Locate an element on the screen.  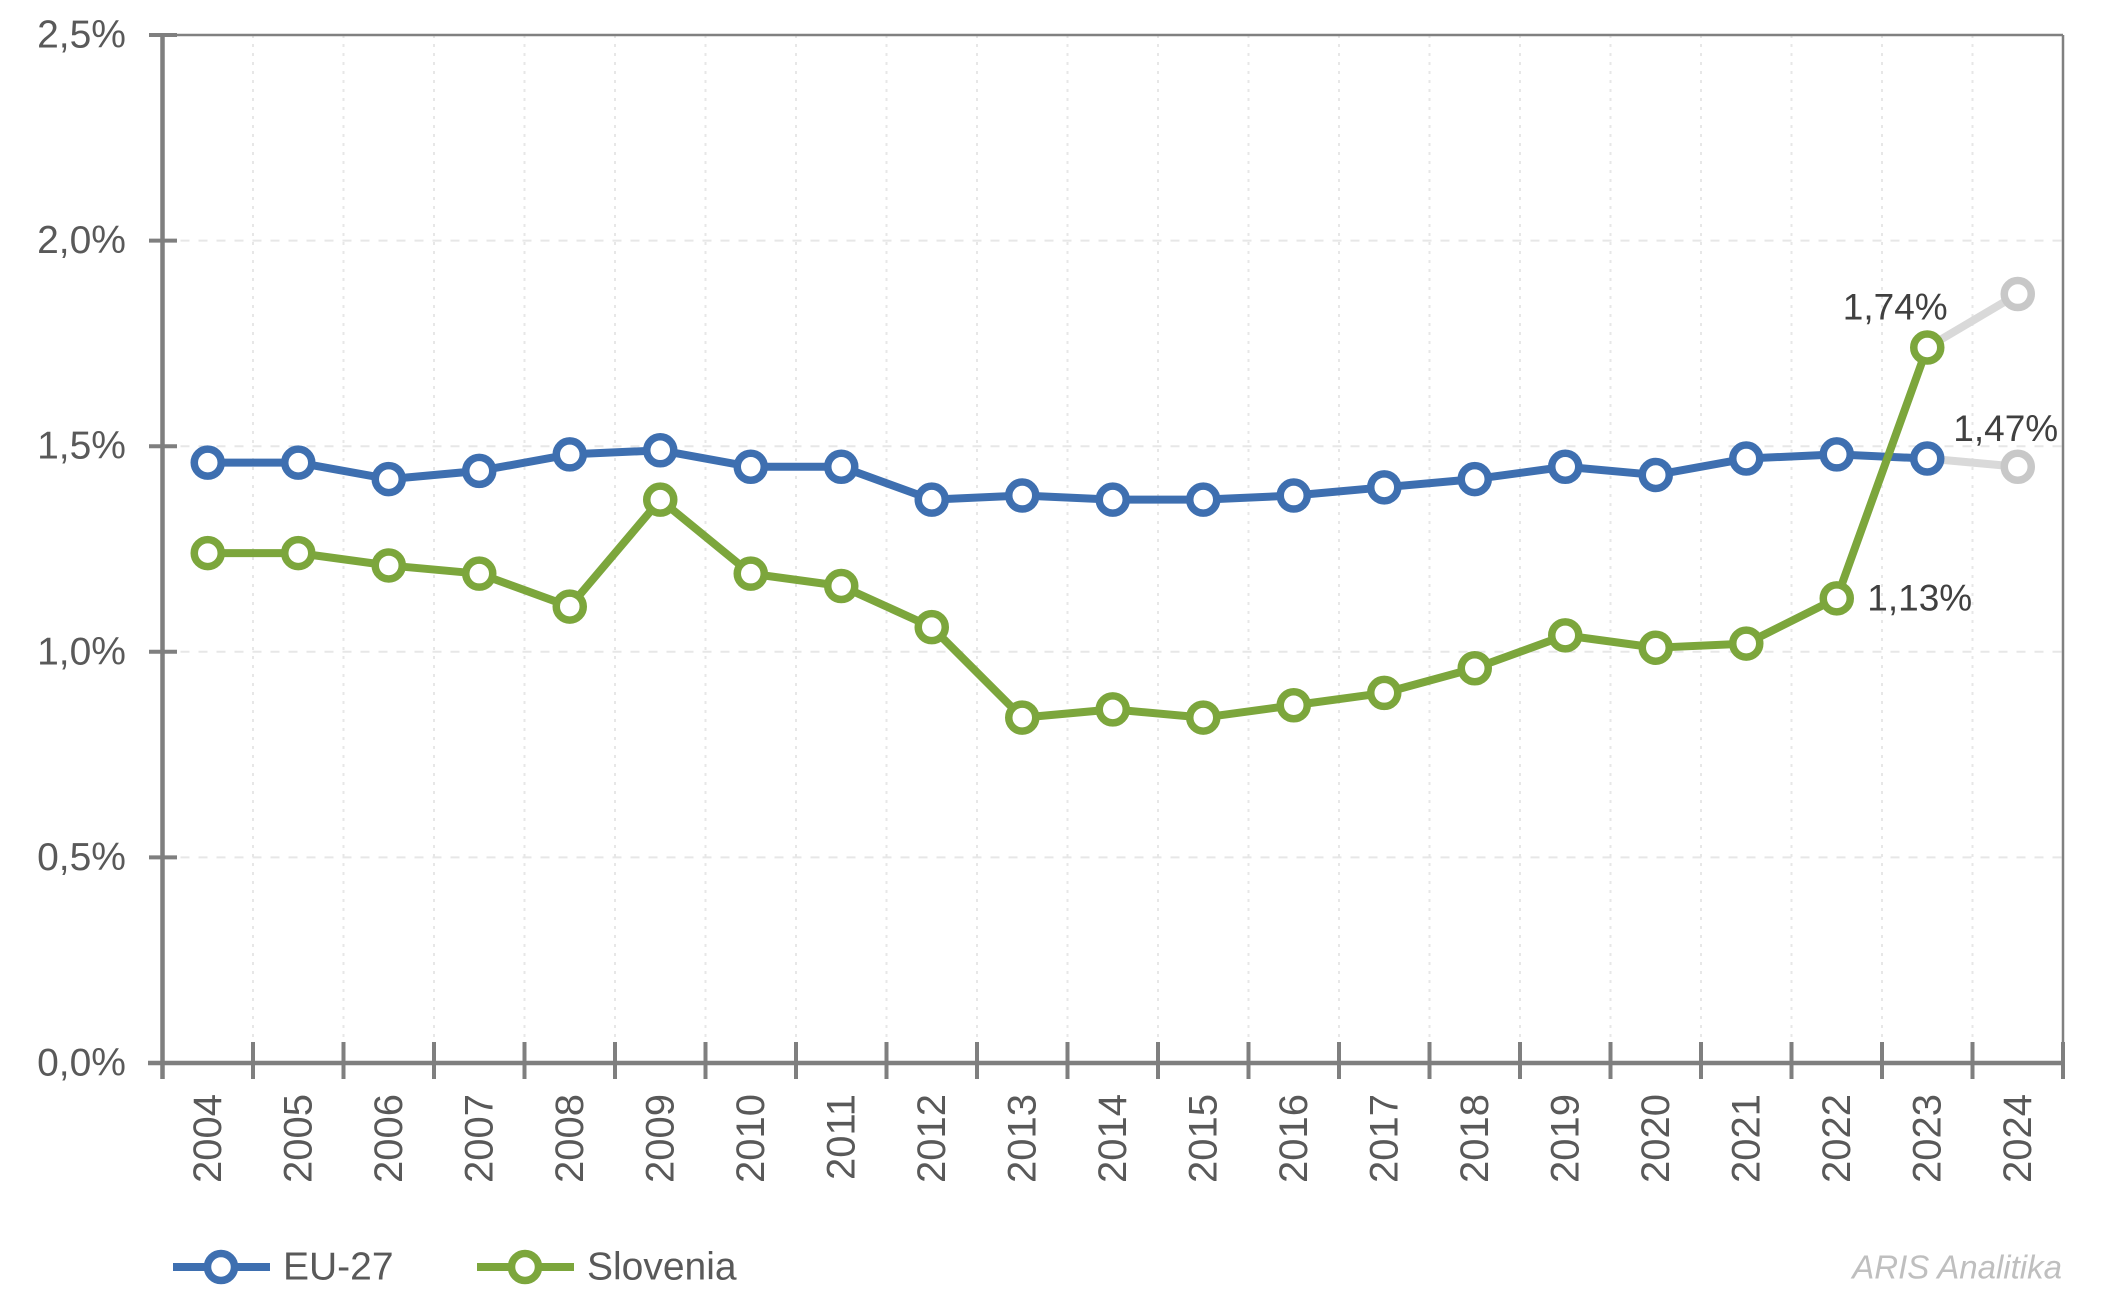
y-tick-label: 0,0% is located at coordinates (81, 1063).